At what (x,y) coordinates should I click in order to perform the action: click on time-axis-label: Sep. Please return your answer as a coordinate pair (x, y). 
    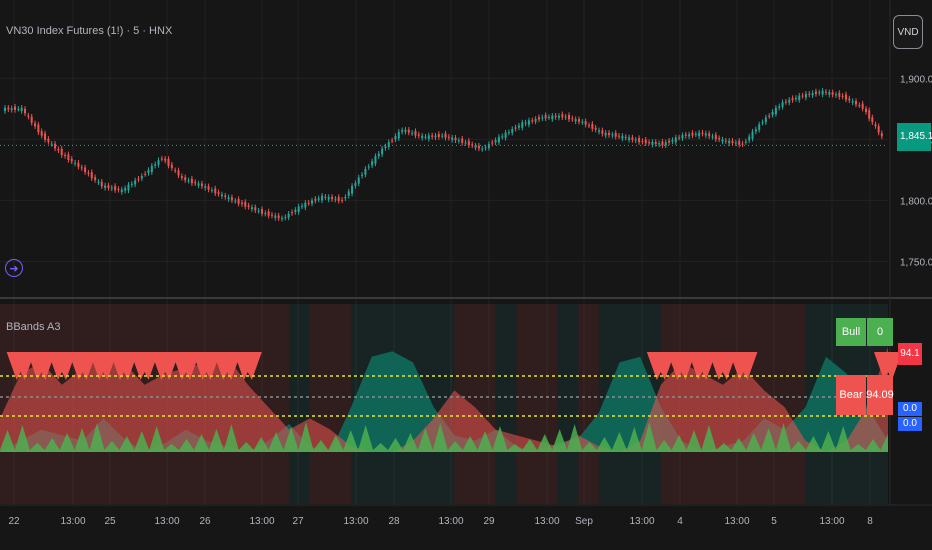
    Looking at the image, I should click on (584, 521).